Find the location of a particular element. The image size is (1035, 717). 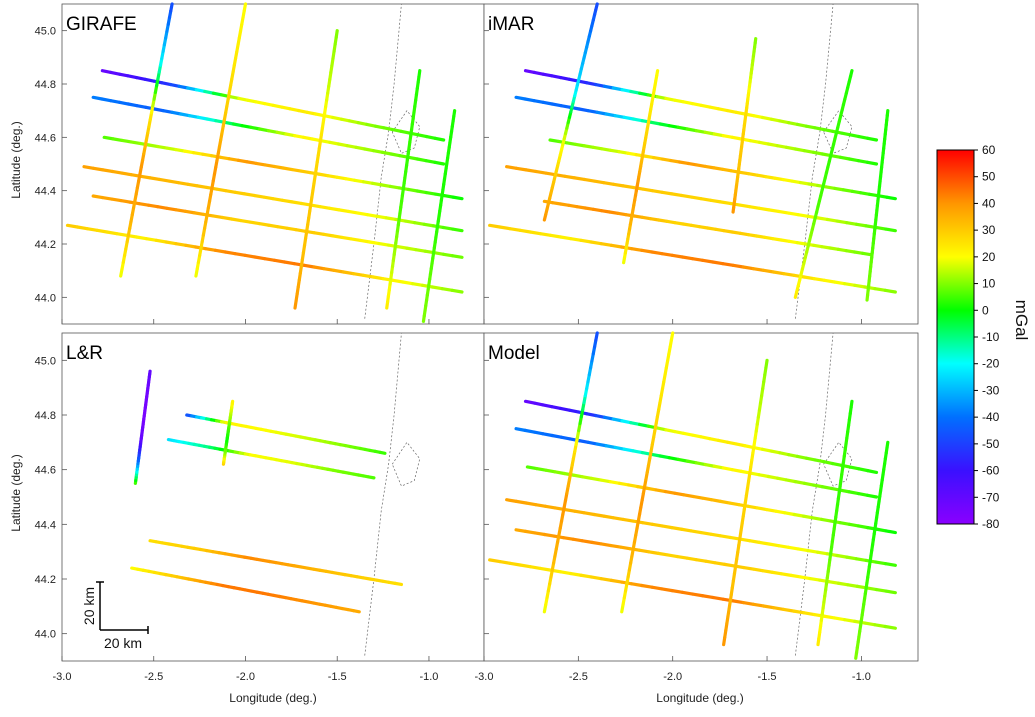

panel-title-l-r: L&R is located at coordinates (84, 353).